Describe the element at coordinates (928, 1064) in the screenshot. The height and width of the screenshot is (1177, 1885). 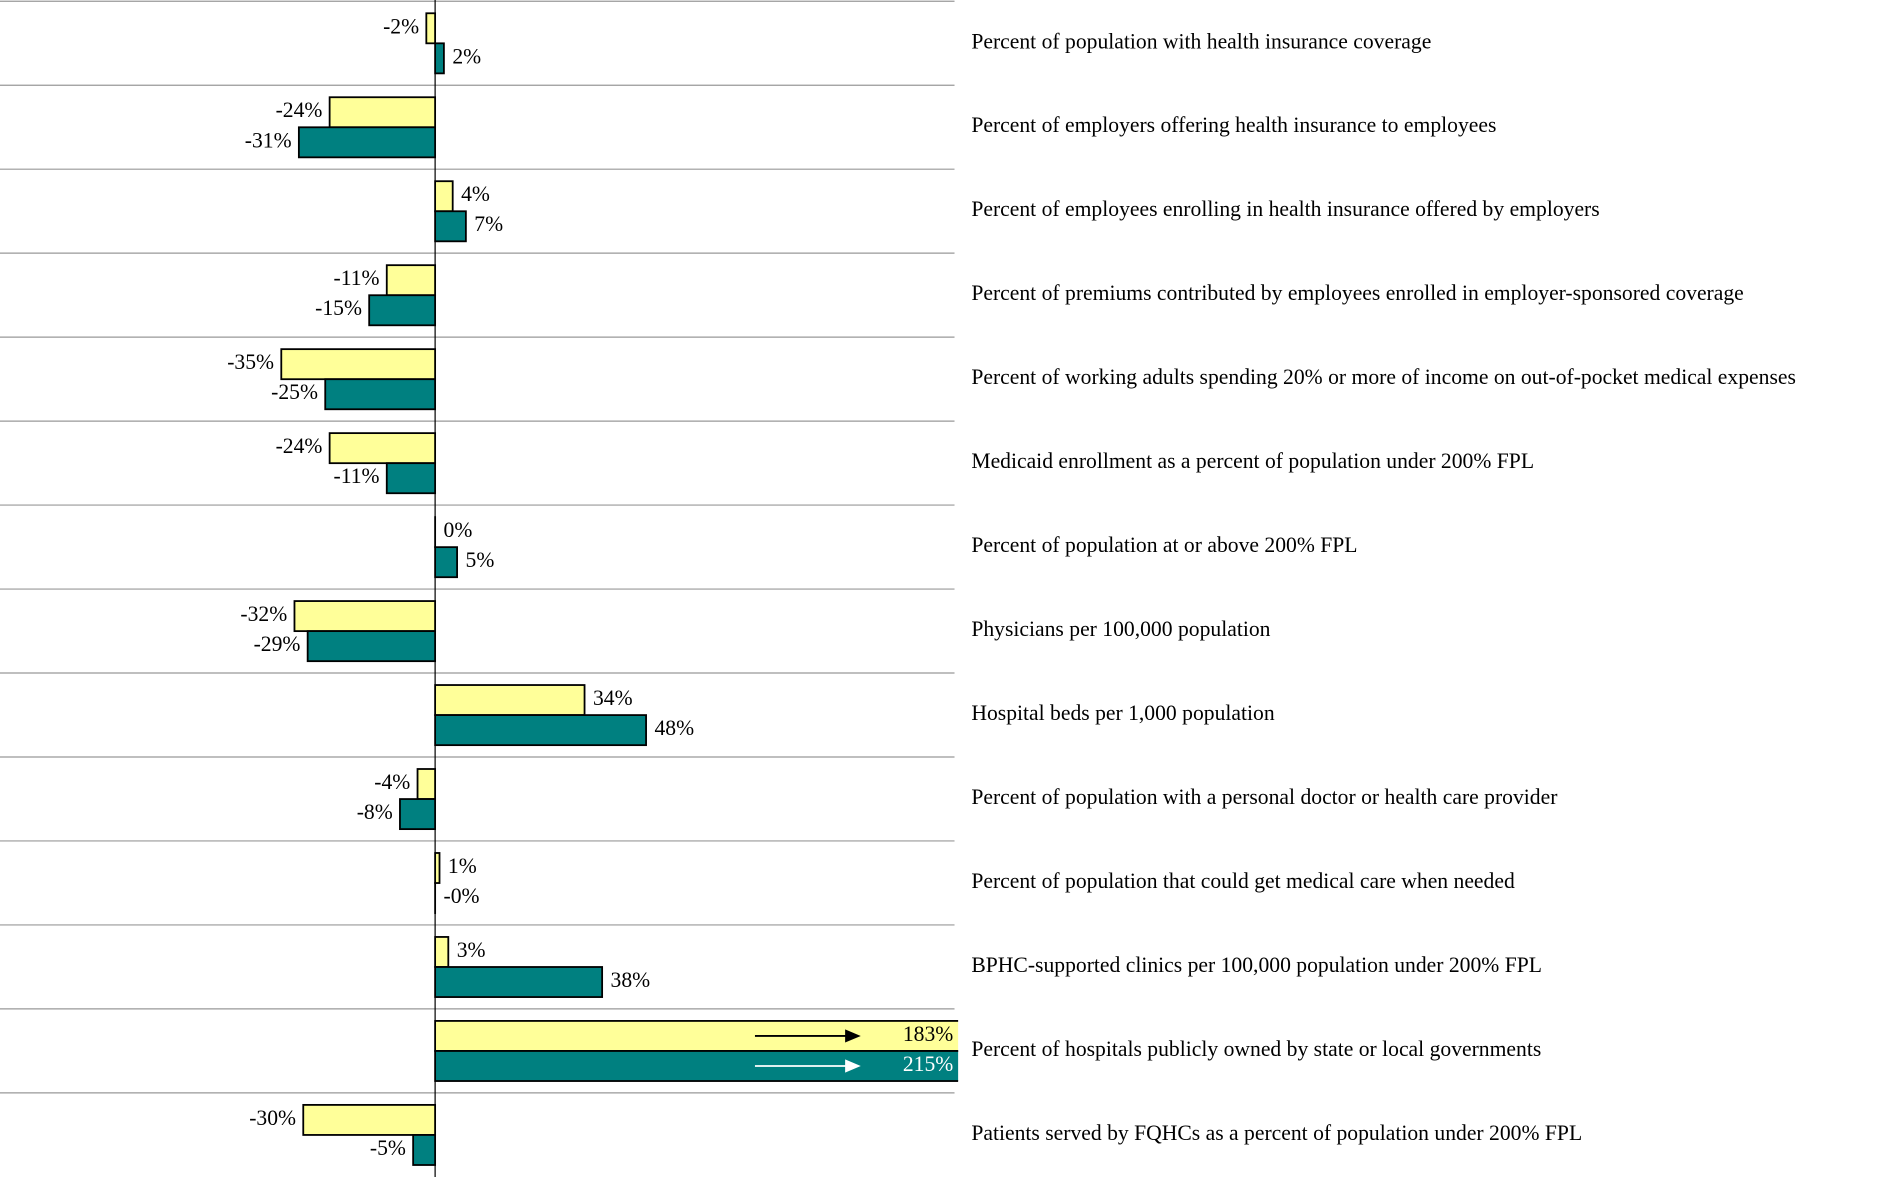
I see `value-label: 215%` at that location.